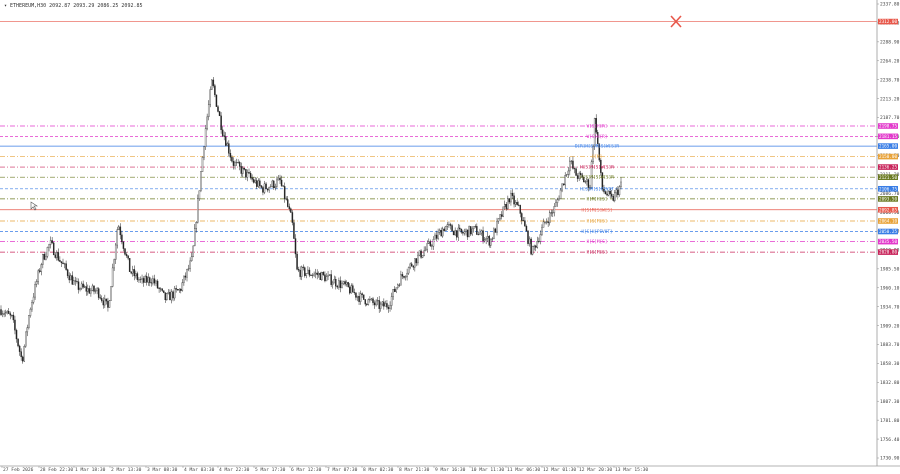 Image resolution: width=900 pixels, height=474 pixels. I want to click on level-label: H[S]M[S]W[S]R, so click(597, 178).